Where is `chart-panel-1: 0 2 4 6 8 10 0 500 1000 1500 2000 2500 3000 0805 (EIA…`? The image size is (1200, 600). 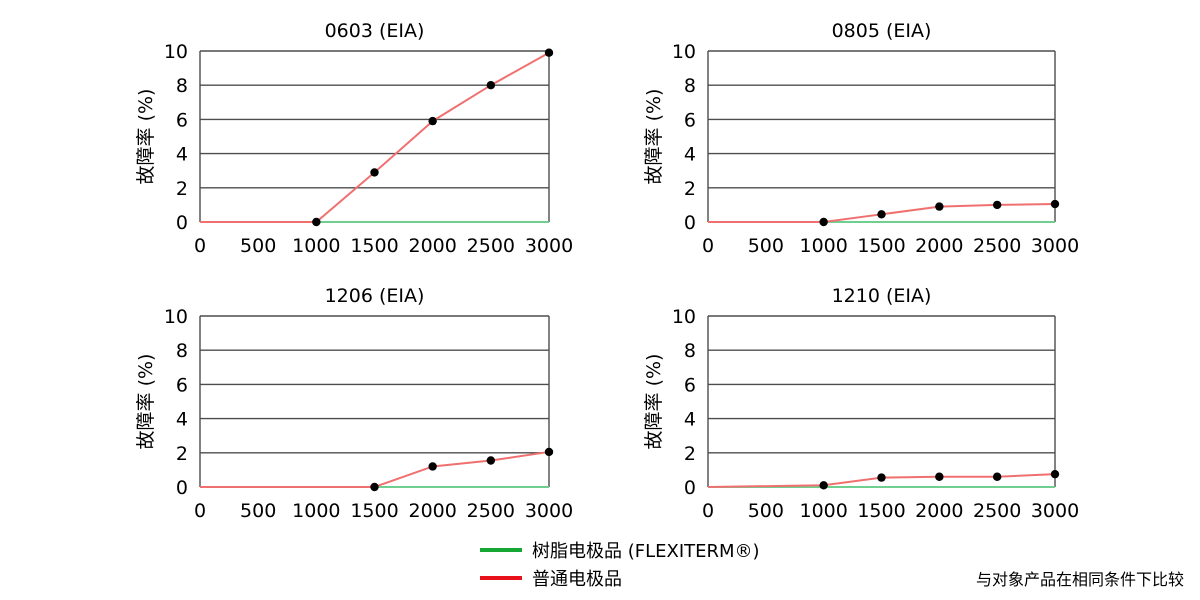 chart-panel-1: 0 2 4 6 8 10 0 500 1000 1500 2000 2500 3000 0805 (EIA… is located at coordinates (861, 138).